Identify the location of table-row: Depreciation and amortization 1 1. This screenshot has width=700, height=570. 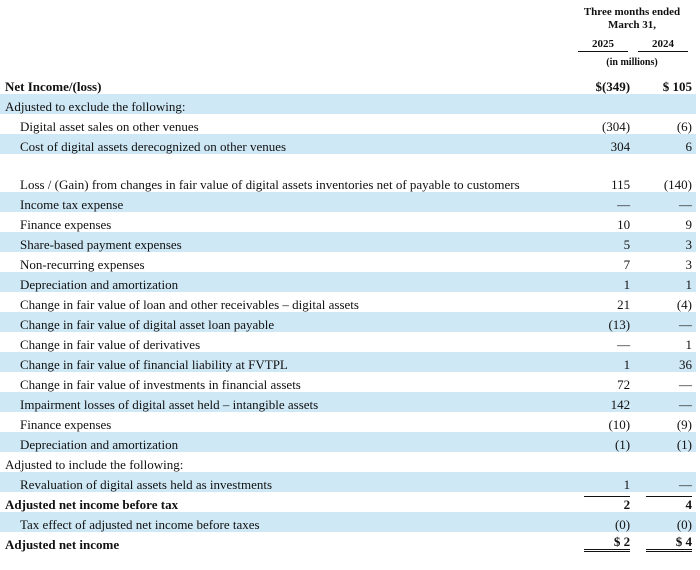
(348, 282).